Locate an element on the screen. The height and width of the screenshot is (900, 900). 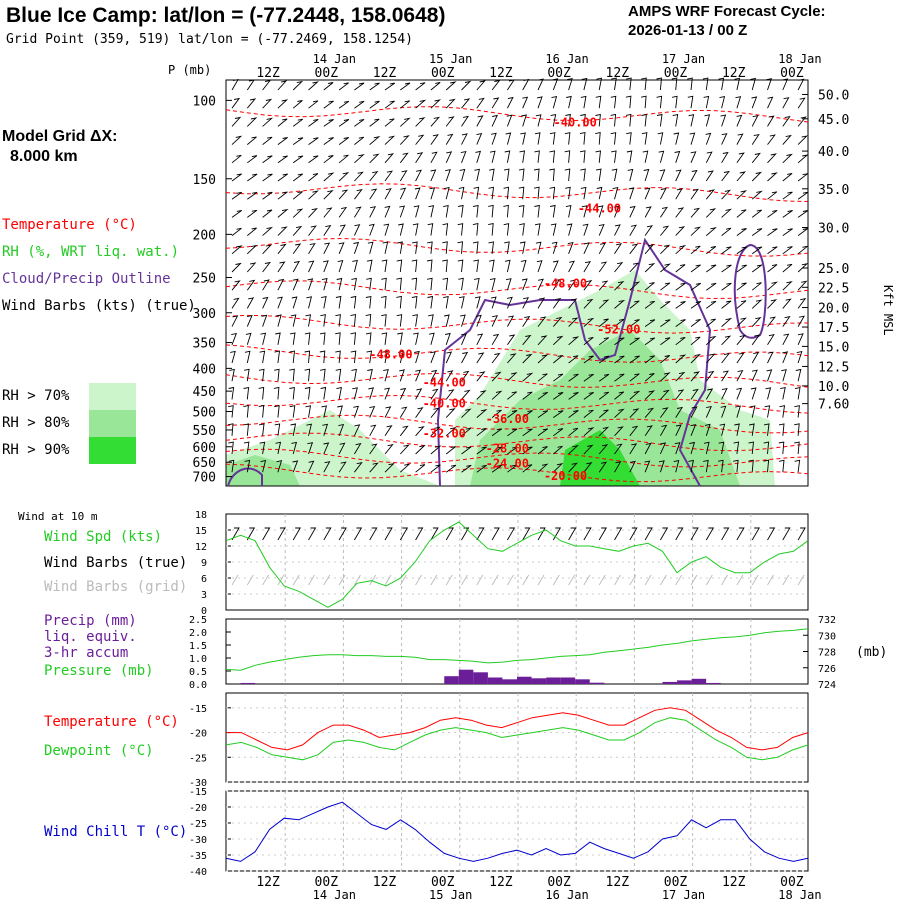
precip-label: Precip (mm) is located at coordinates (90, 621).